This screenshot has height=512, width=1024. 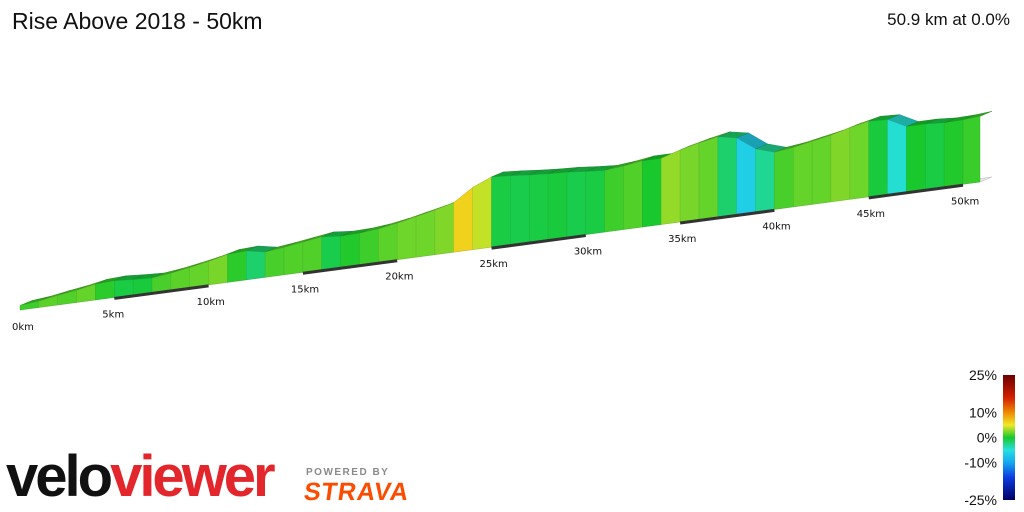 What do you see at coordinates (588, 252) in the screenshot?
I see `distance-tick-label: 30km` at bounding box center [588, 252].